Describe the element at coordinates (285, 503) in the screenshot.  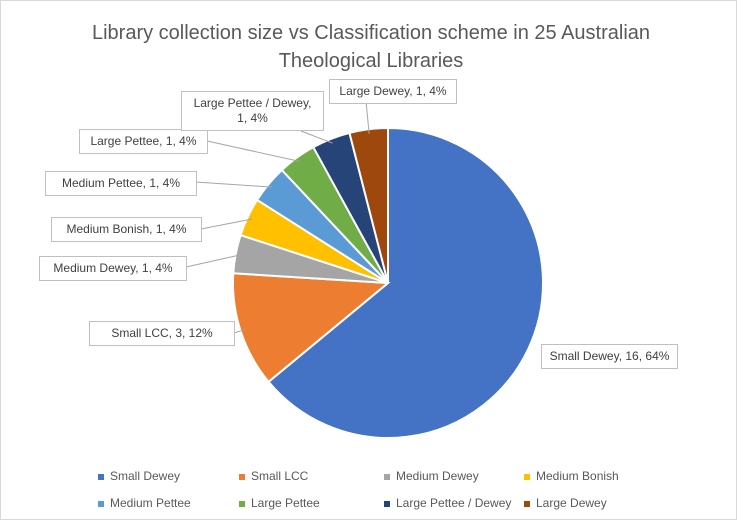
I see `legend-label: Large Pettee` at that location.